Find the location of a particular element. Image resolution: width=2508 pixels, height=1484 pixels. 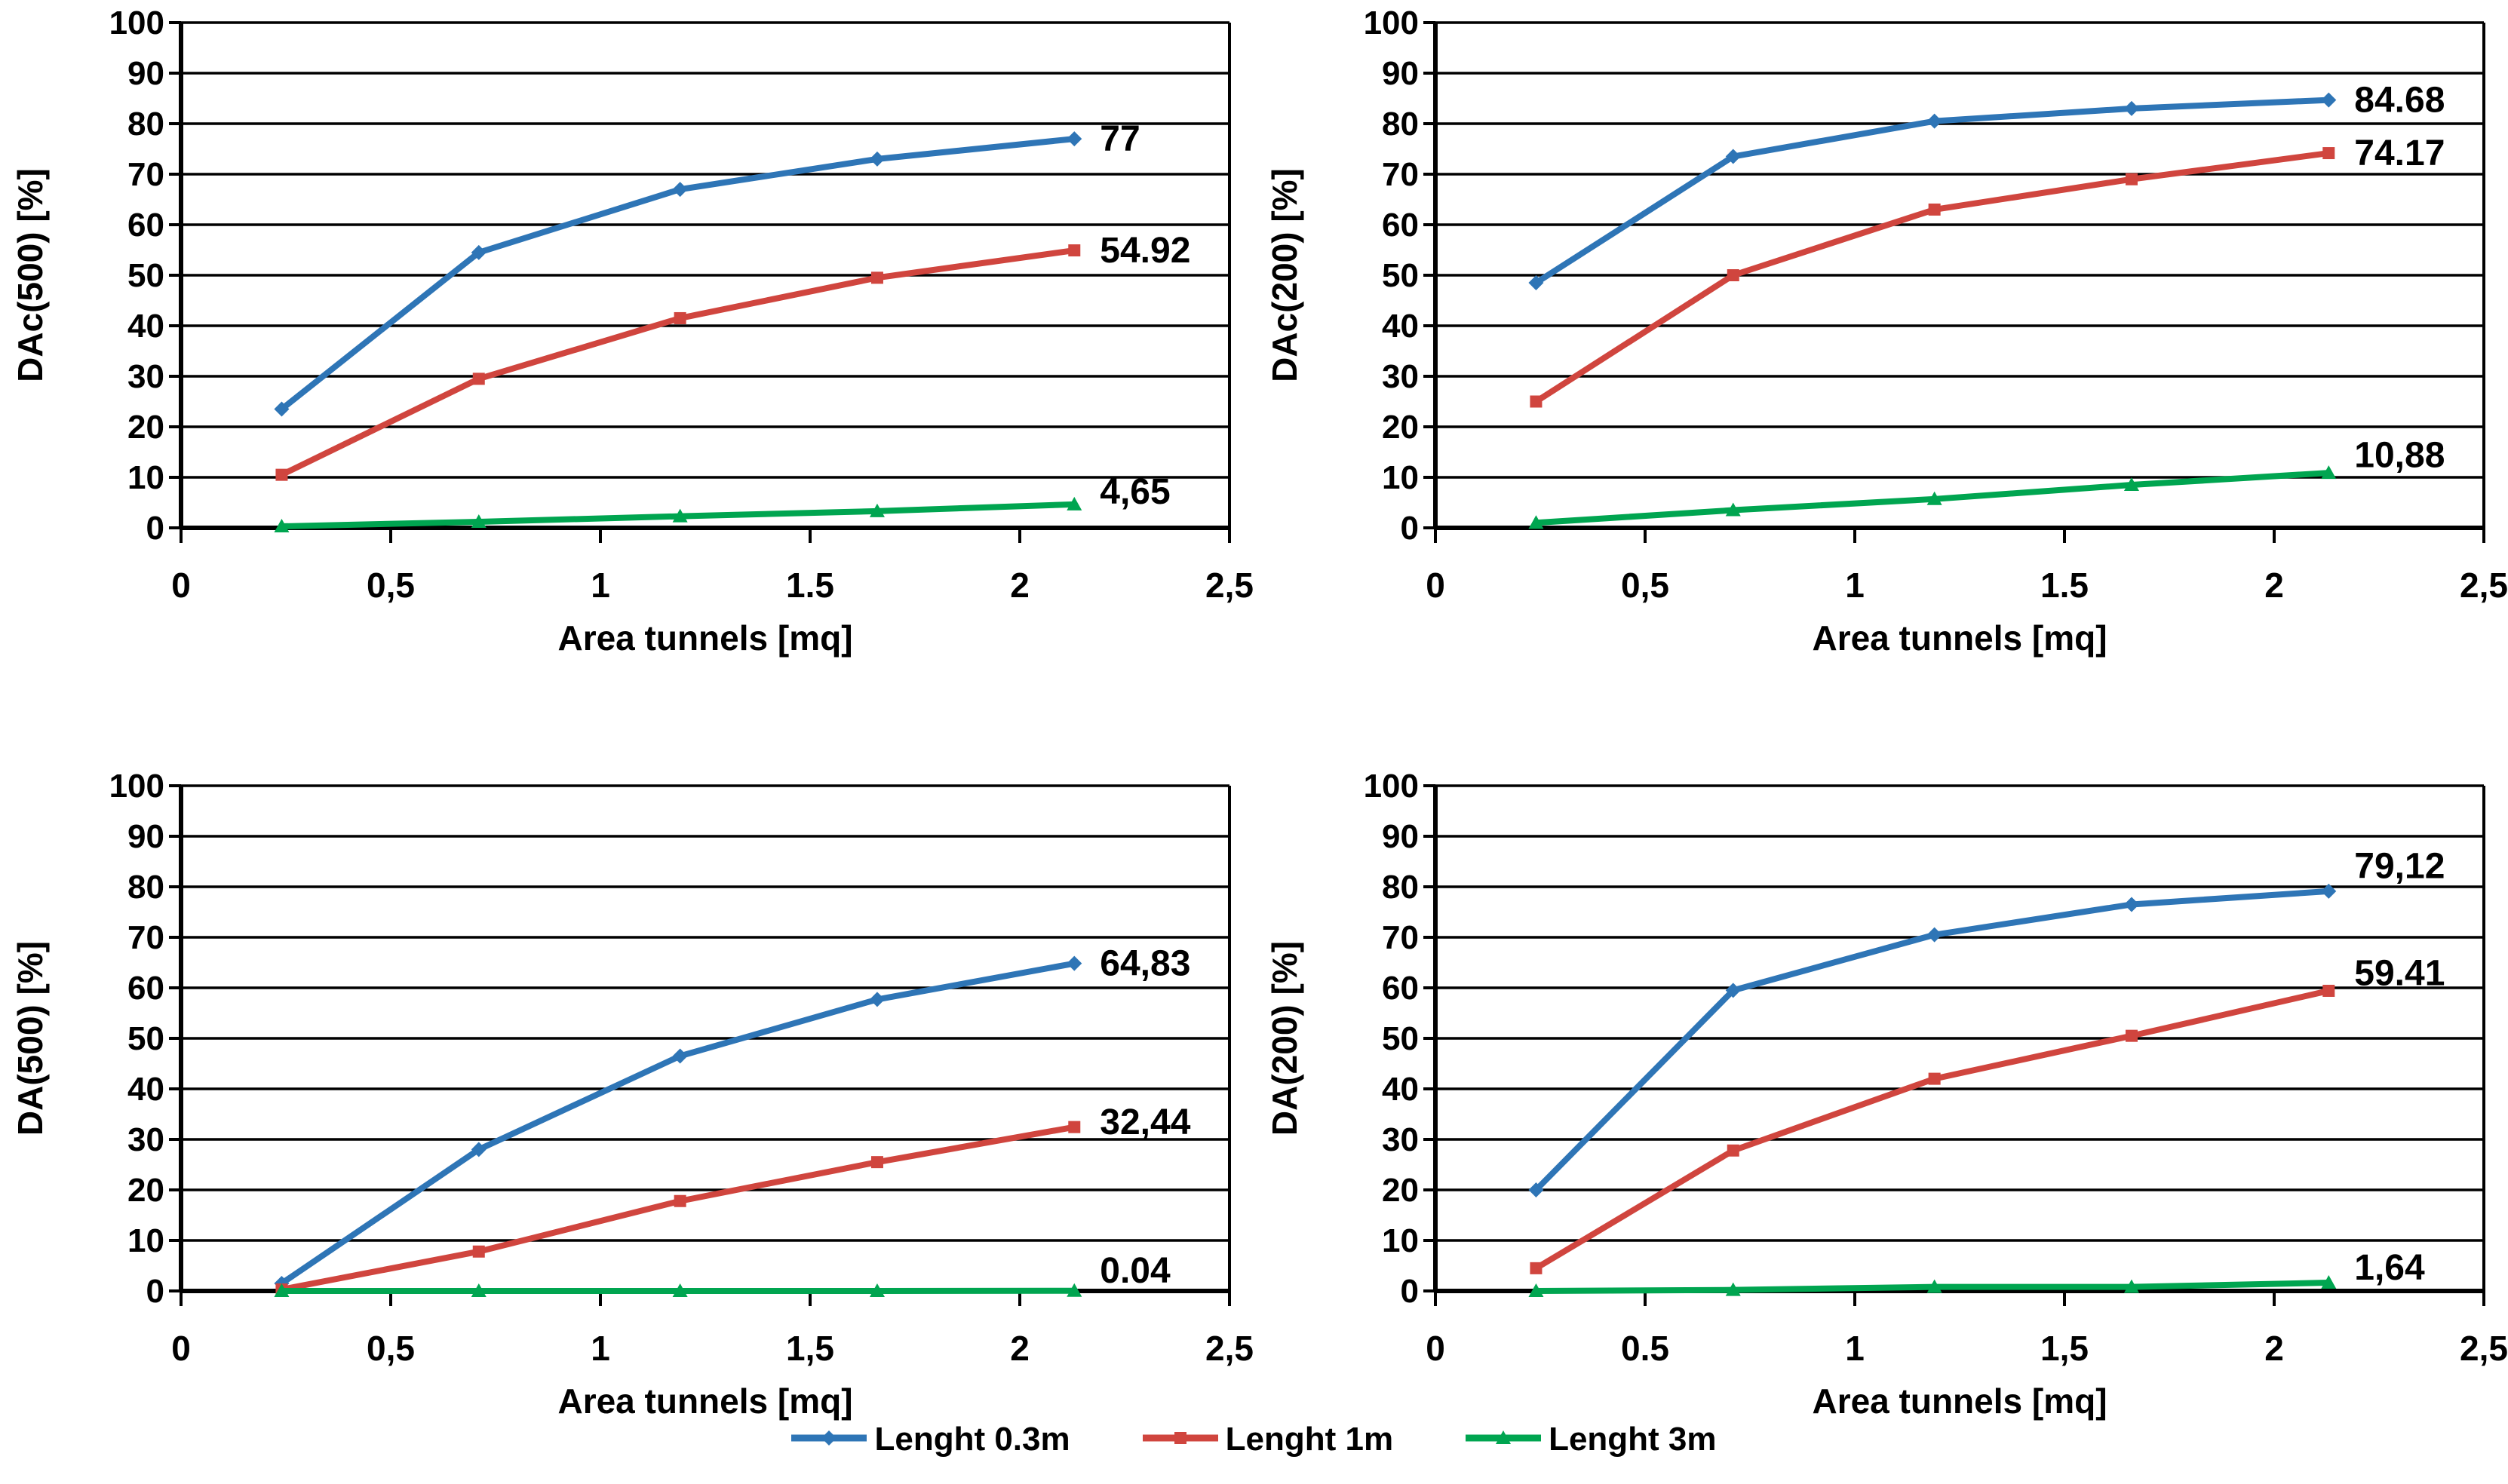

legend-swatch-triangle is located at coordinates (1504, 1437).